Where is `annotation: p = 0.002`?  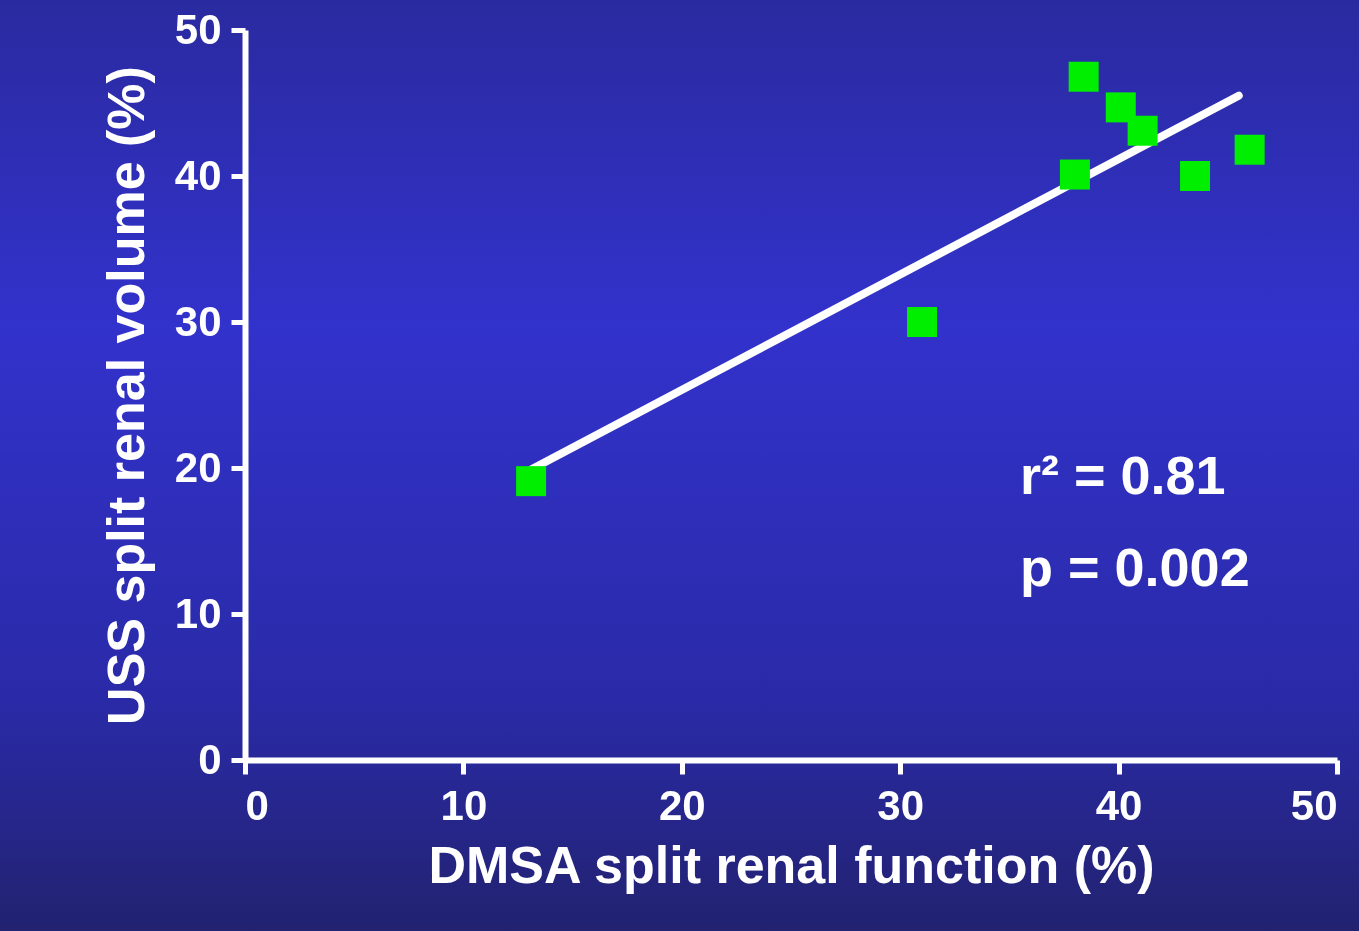 annotation: p = 0.002 is located at coordinates (1135, 567).